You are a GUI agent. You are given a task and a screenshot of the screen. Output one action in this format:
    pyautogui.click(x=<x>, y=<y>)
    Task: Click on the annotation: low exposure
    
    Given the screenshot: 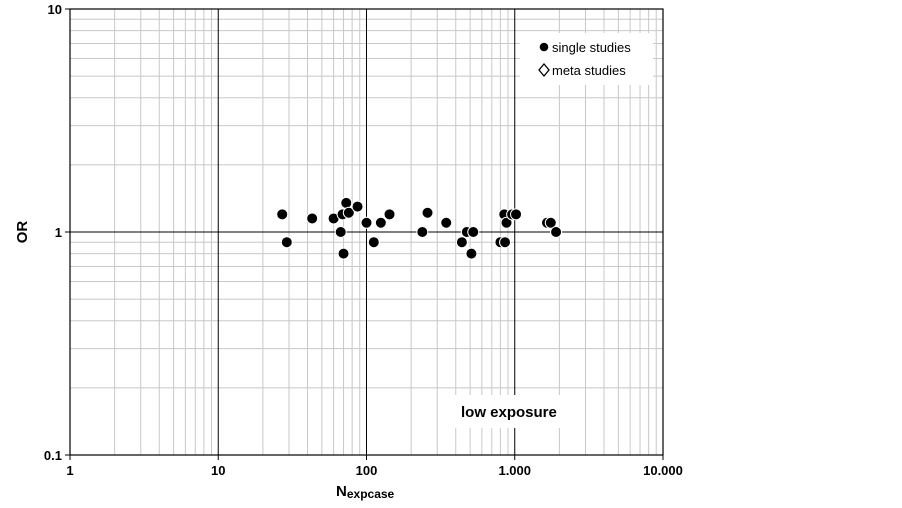 What is the action you would take?
    pyautogui.click(x=515, y=411)
    